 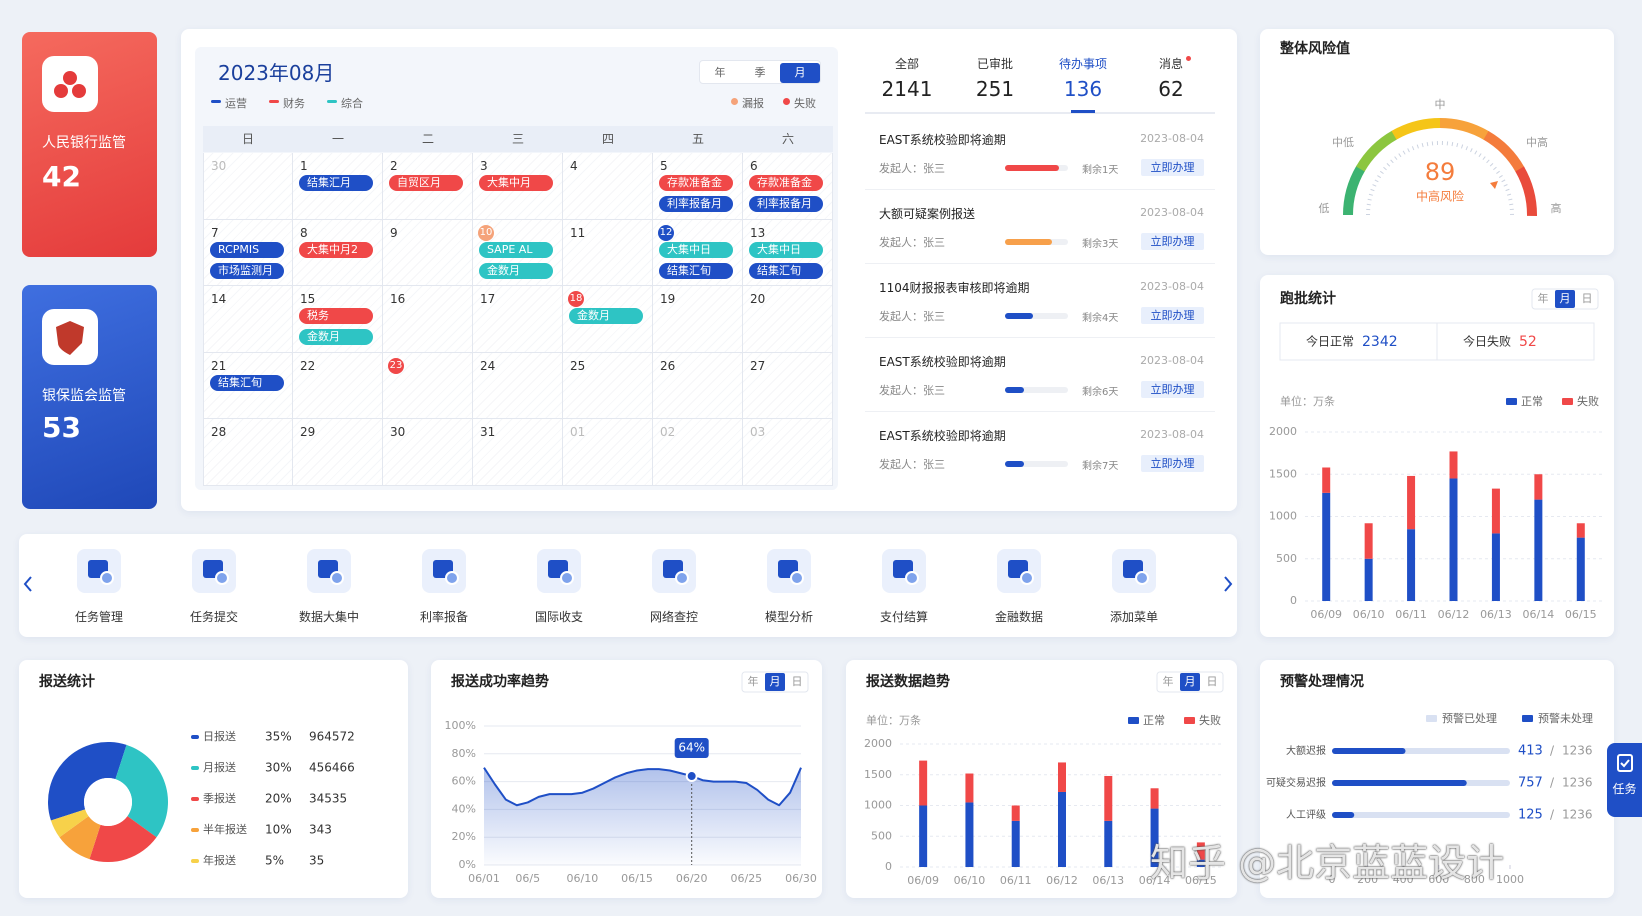 What do you see at coordinates (1170, 64) in the screenshot?
I see `task-tab-label: 消息` at bounding box center [1170, 64].